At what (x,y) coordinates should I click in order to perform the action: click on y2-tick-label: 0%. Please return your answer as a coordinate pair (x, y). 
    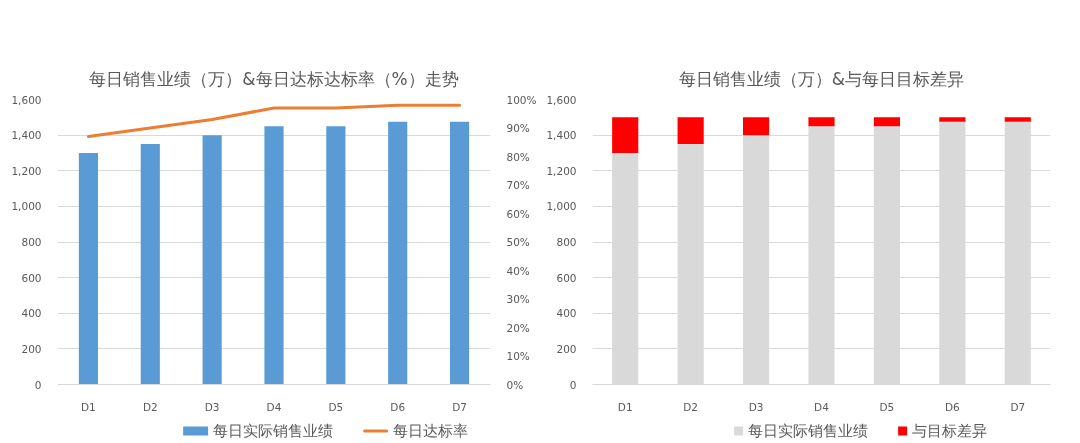
    Looking at the image, I should click on (515, 384).